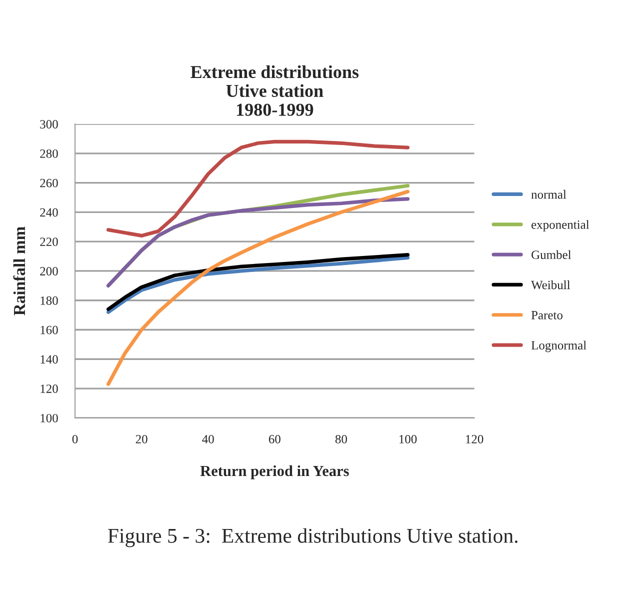  I want to click on legend-label: exponential, so click(561, 226).